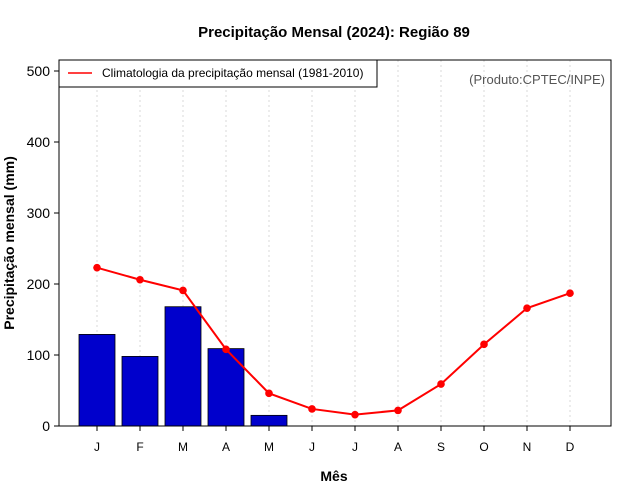  I want to click on y-tick-label-200: 200, so click(39, 284).